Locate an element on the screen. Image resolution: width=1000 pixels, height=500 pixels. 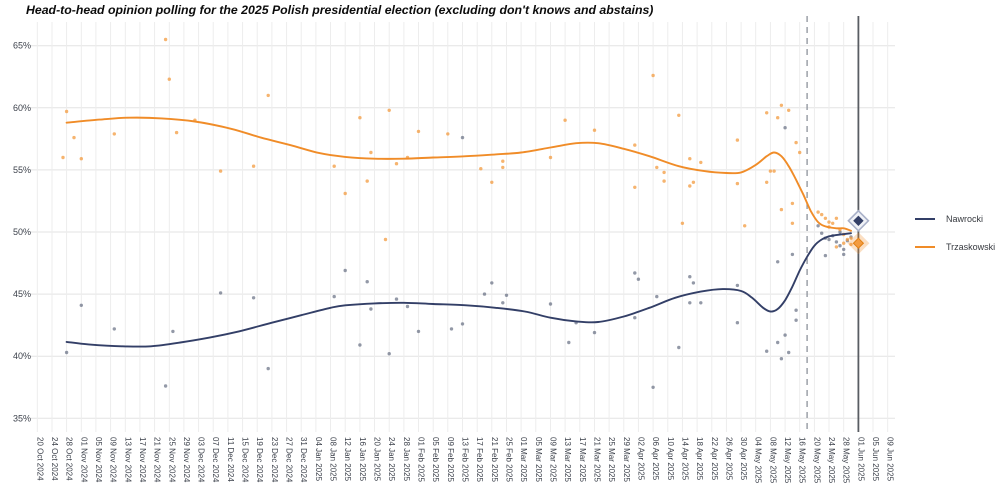
svg-text: 18 Apr 2025 is located at coordinates (699, 459).